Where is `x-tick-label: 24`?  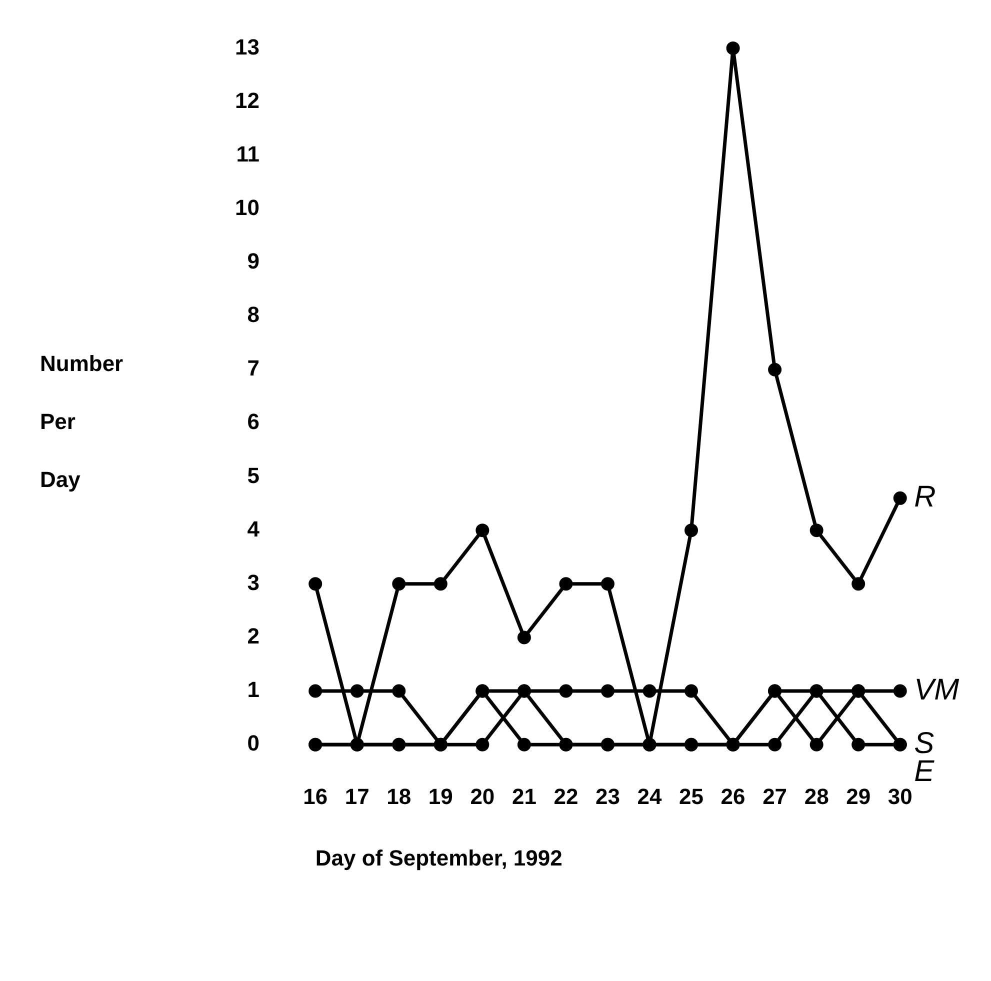 x-tick-label: 24 is located at coordinates (649, 796).